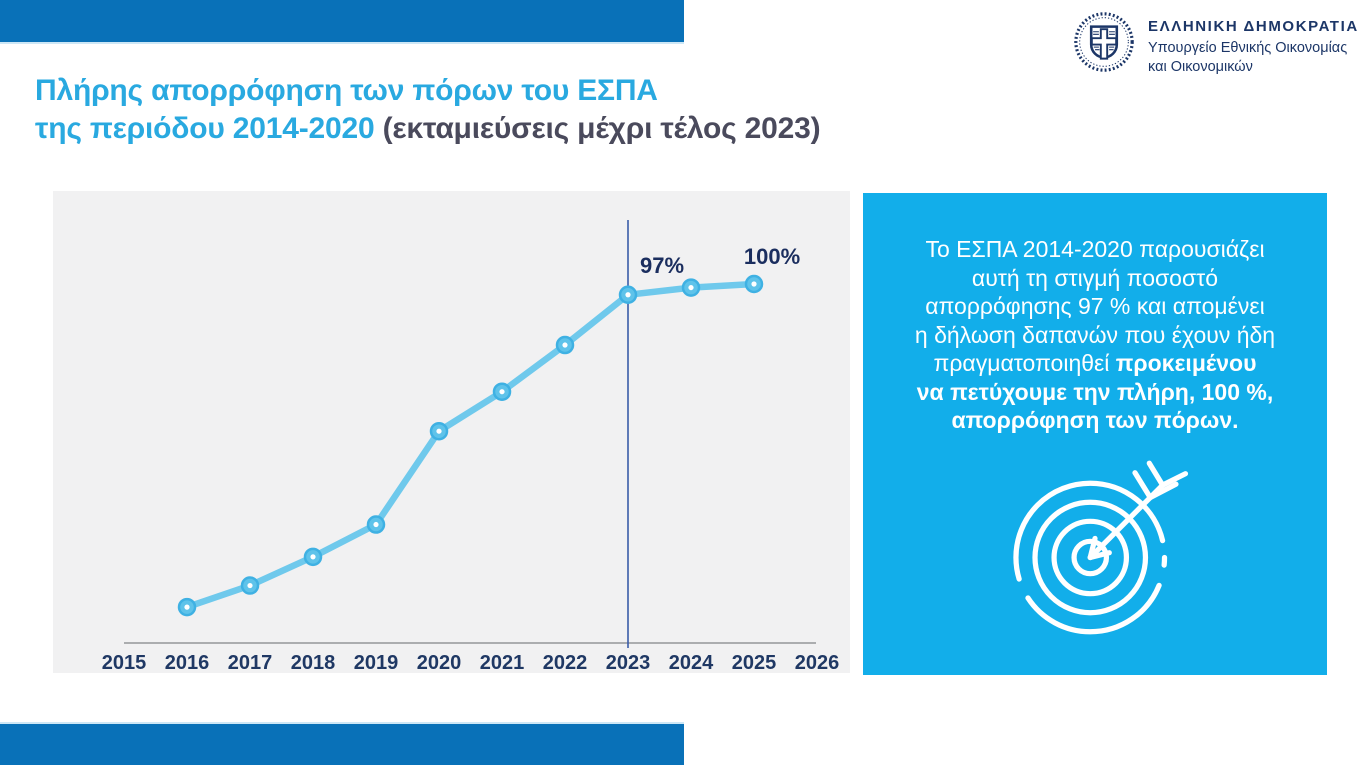 This screenshot has width=1360, height=765. I want to click on bottom-accent-bar, so click(342, 743).